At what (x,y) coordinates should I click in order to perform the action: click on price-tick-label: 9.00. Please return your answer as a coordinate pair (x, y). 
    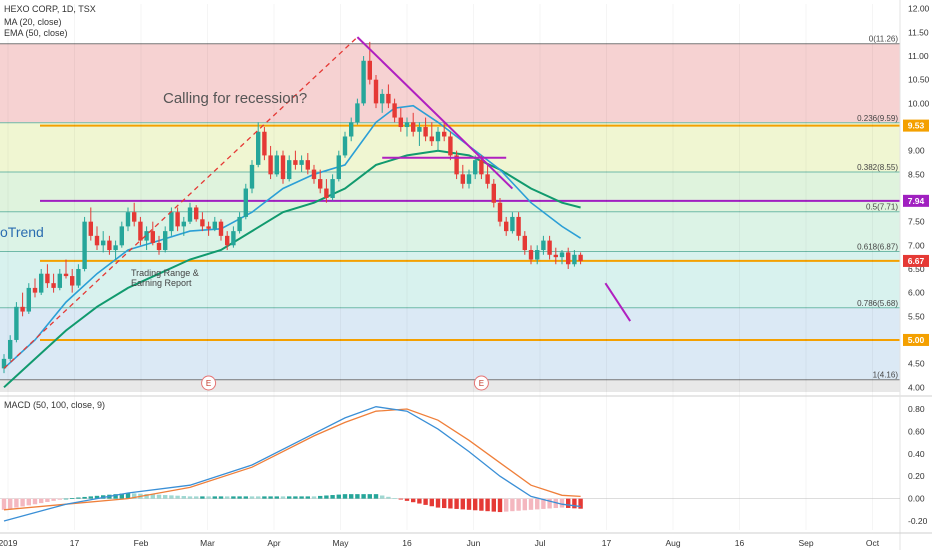
    Looking at the image, I should click on (916, 151).